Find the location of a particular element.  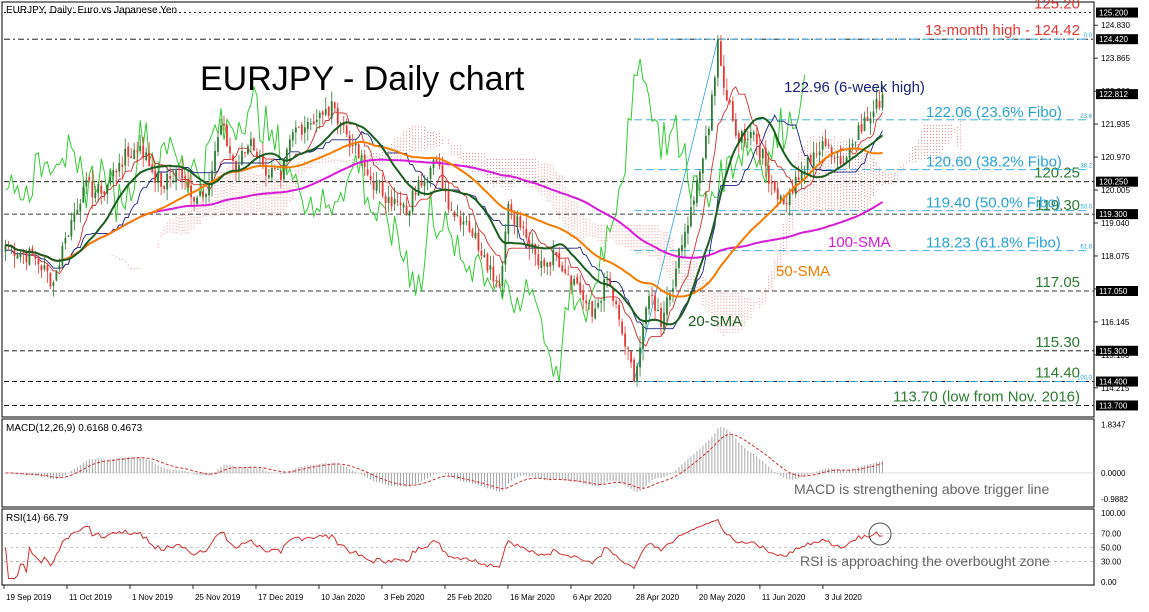

macd-tick-label: 0.0000 is located at coordinates (1113, 473).